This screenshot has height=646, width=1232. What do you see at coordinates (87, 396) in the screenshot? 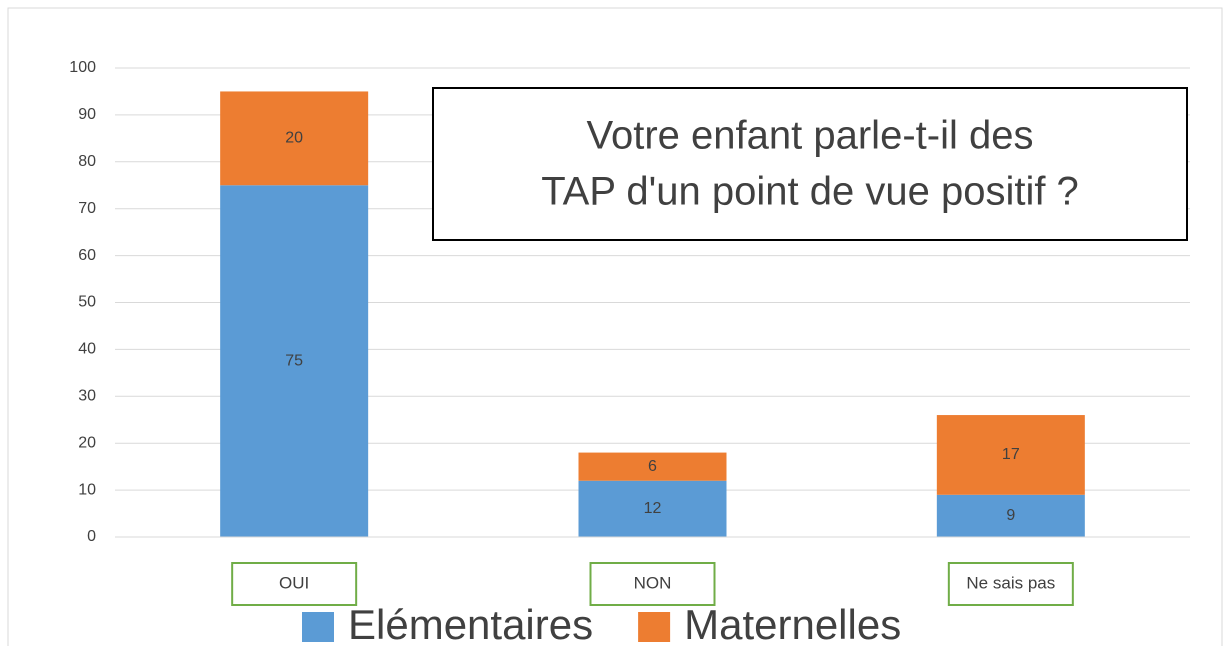
I see `y-tick-label: 30` at bounding box center [87, 396].